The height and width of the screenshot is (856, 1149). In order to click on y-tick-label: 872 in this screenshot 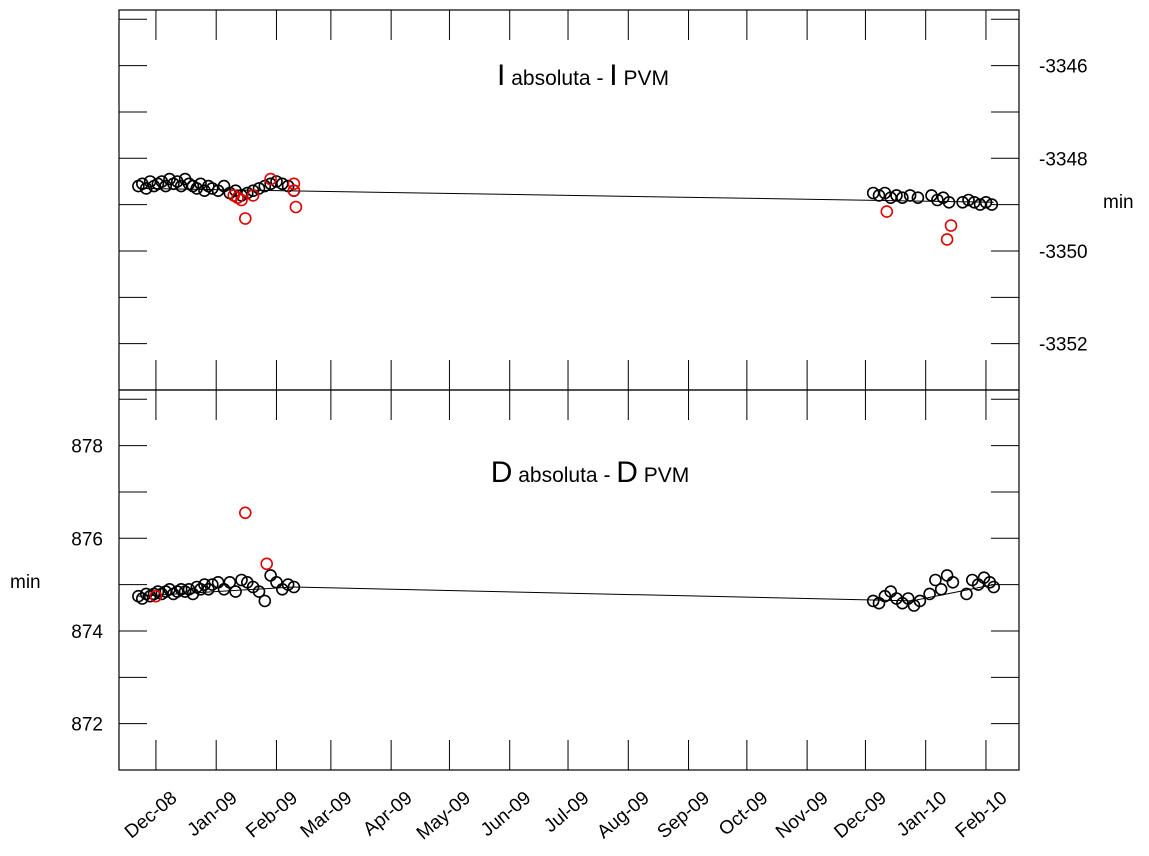, I will do `click(87, 725)`.